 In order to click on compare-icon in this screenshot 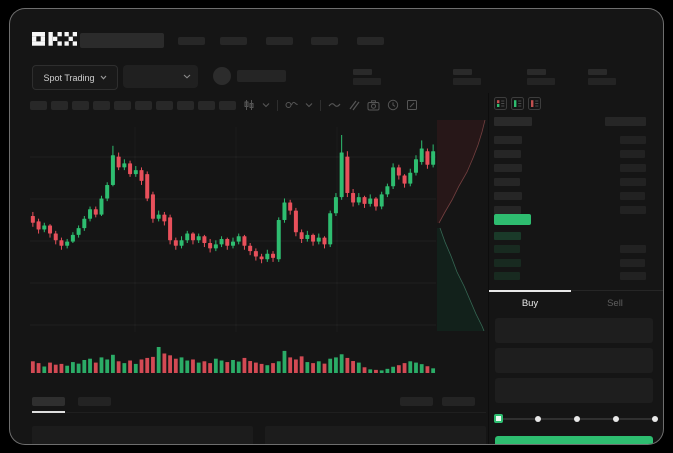, I will do `click(354, 105)`.